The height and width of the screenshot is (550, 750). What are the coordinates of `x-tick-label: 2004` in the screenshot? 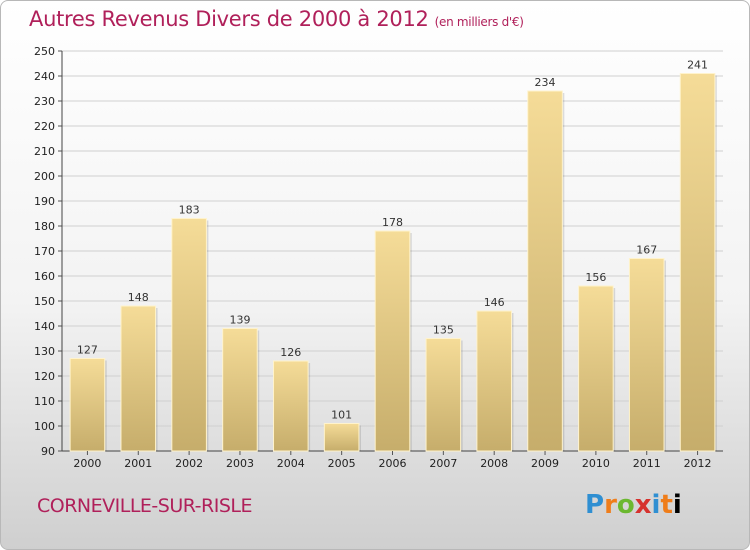 It's located at (291, 463).